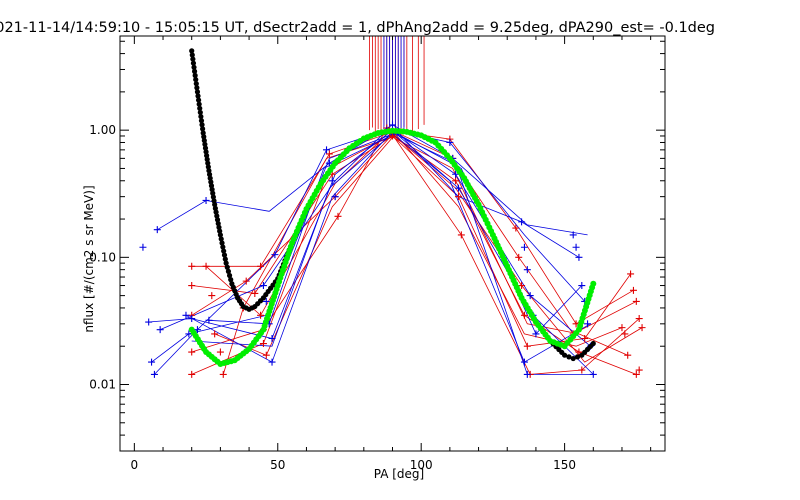 This screenshot has height=500, width=800. I want to click on y-tick-label: 1.00, so click(102, 130).